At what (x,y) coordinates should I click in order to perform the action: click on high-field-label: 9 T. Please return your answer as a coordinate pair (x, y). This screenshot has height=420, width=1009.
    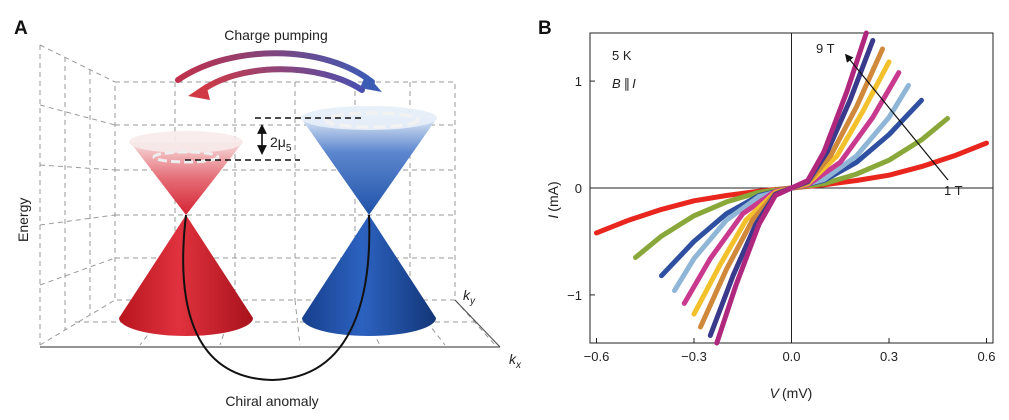
    Looking at the image, I should click on (825, 48).